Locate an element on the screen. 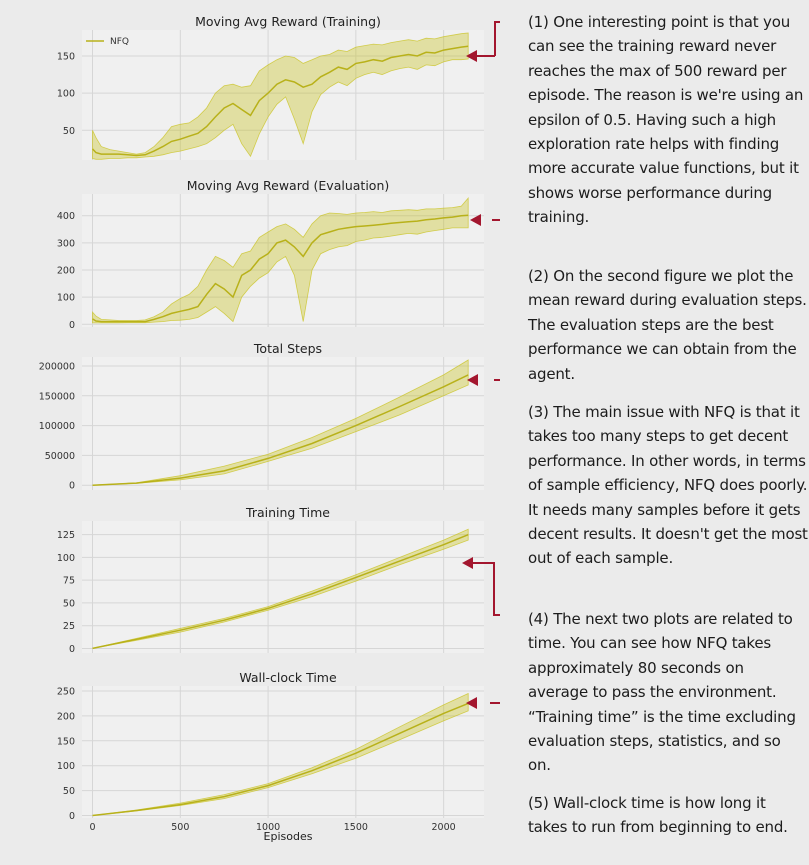 This screenshot has height=865, width=809. chart-title: Total Steps is located at coordinates (287, 348).